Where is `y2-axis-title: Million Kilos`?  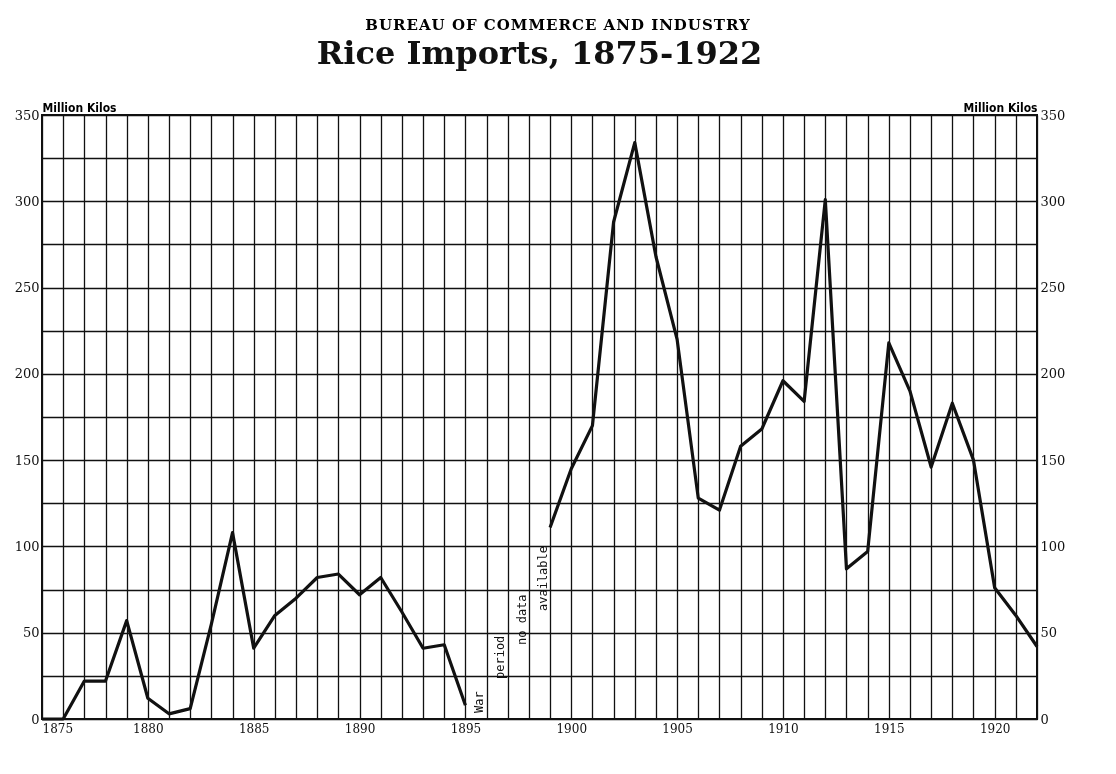 y2-axis-title: Million Kilos is located at coordinates (1000, 107).